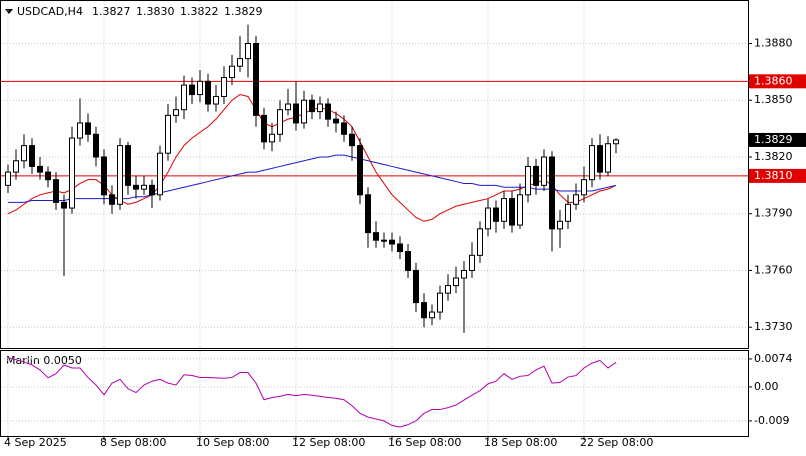  What do you see at coordinates (312, 178) in the screenshot?
I see `moving-average` at bounding box center [312, 178].